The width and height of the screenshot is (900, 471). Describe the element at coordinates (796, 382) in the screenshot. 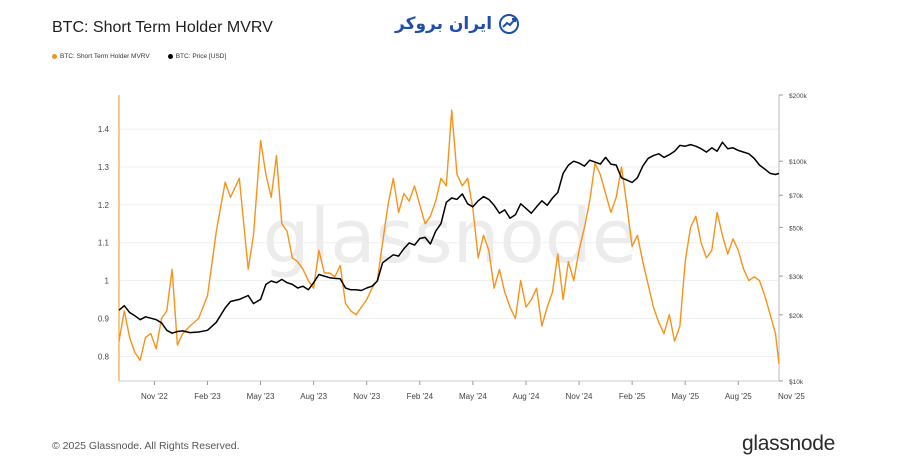

I see `right-tick-label: $10k` at that location.